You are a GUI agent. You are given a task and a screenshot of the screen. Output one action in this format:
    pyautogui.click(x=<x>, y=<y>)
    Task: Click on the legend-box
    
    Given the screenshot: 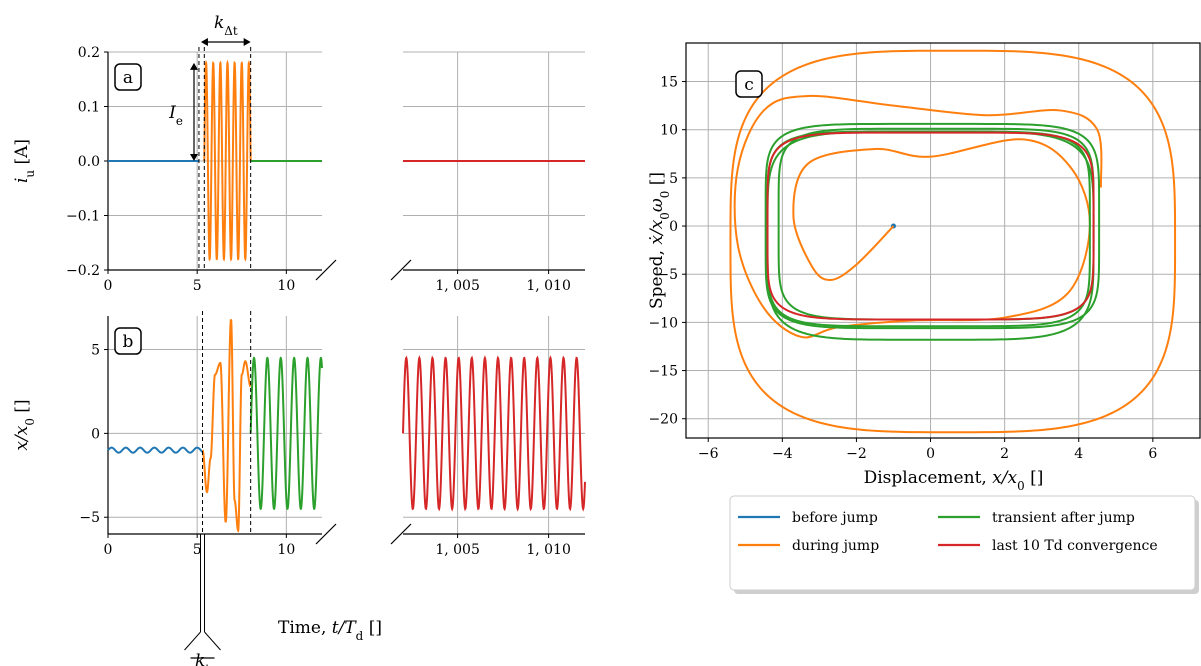 What is the action you would take?
    pyautogui.click(x=962, y=543)
    